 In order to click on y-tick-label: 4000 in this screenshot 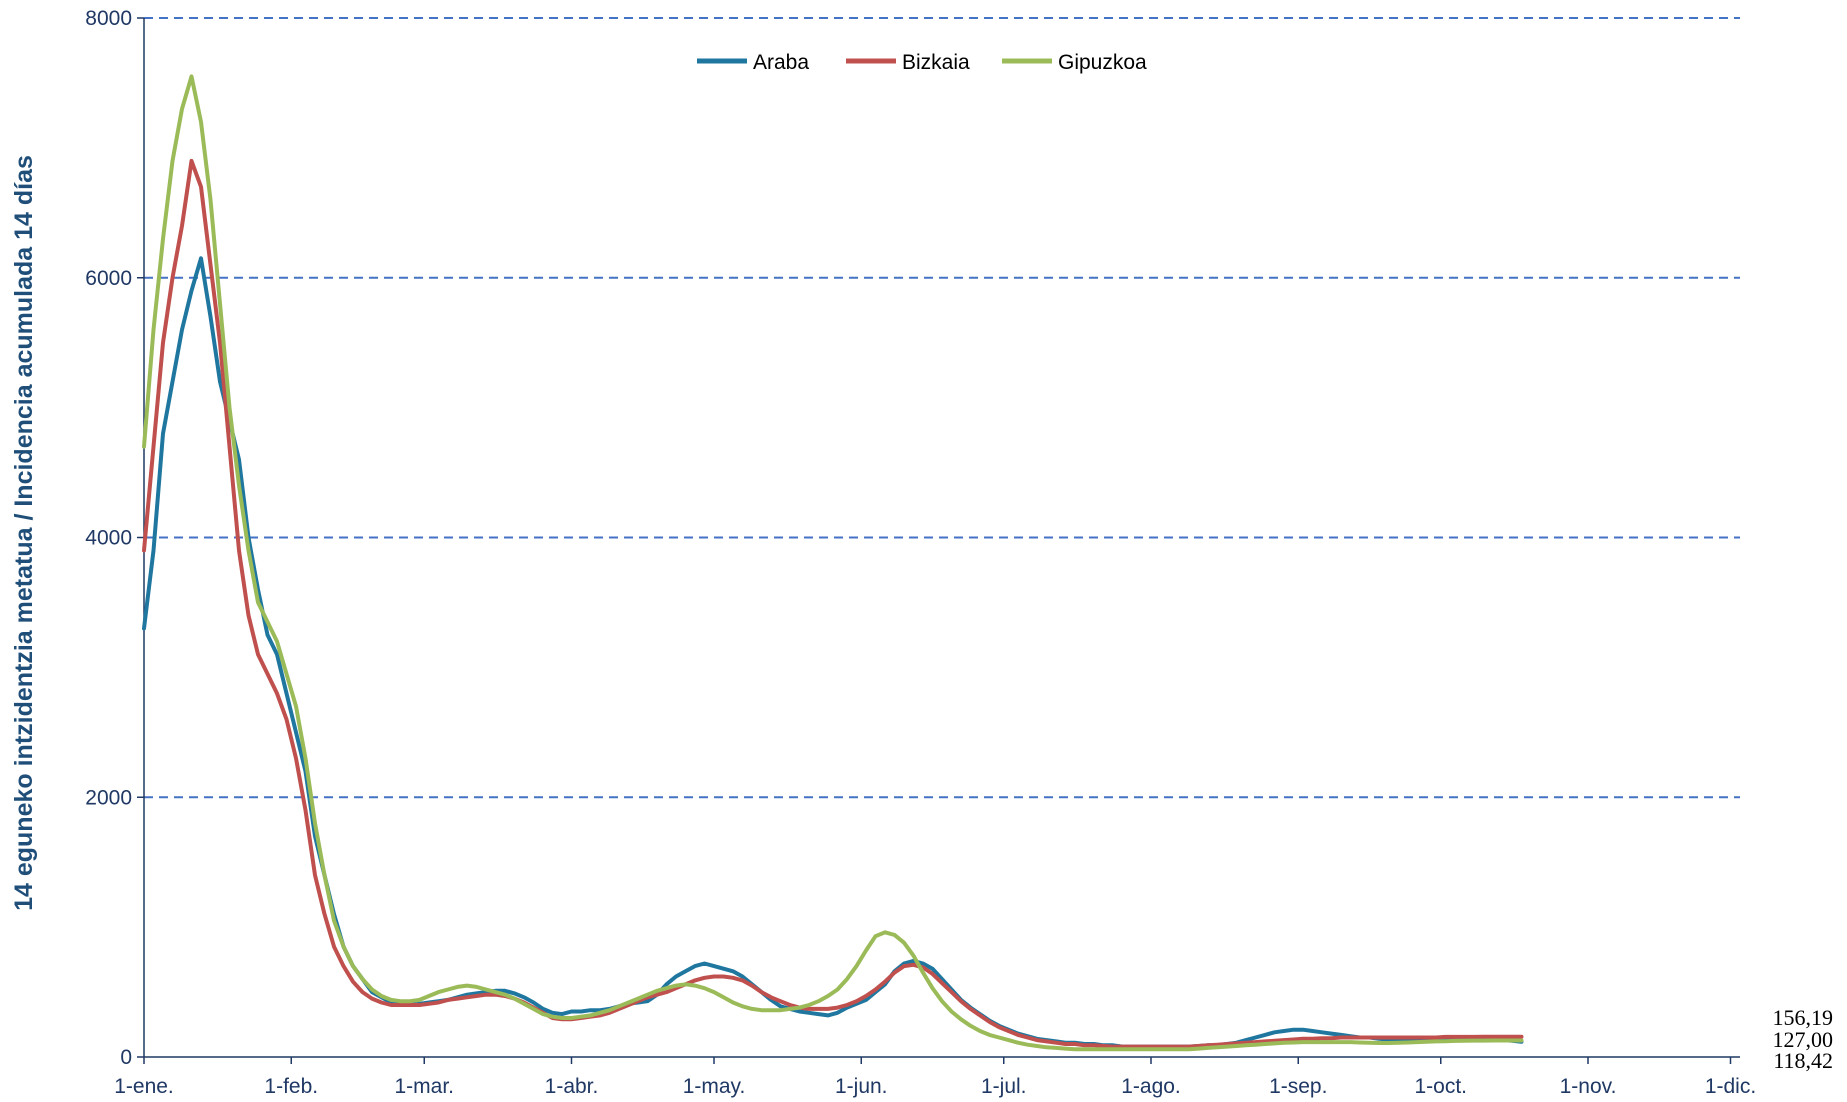, I will do `click(108, 538)`.